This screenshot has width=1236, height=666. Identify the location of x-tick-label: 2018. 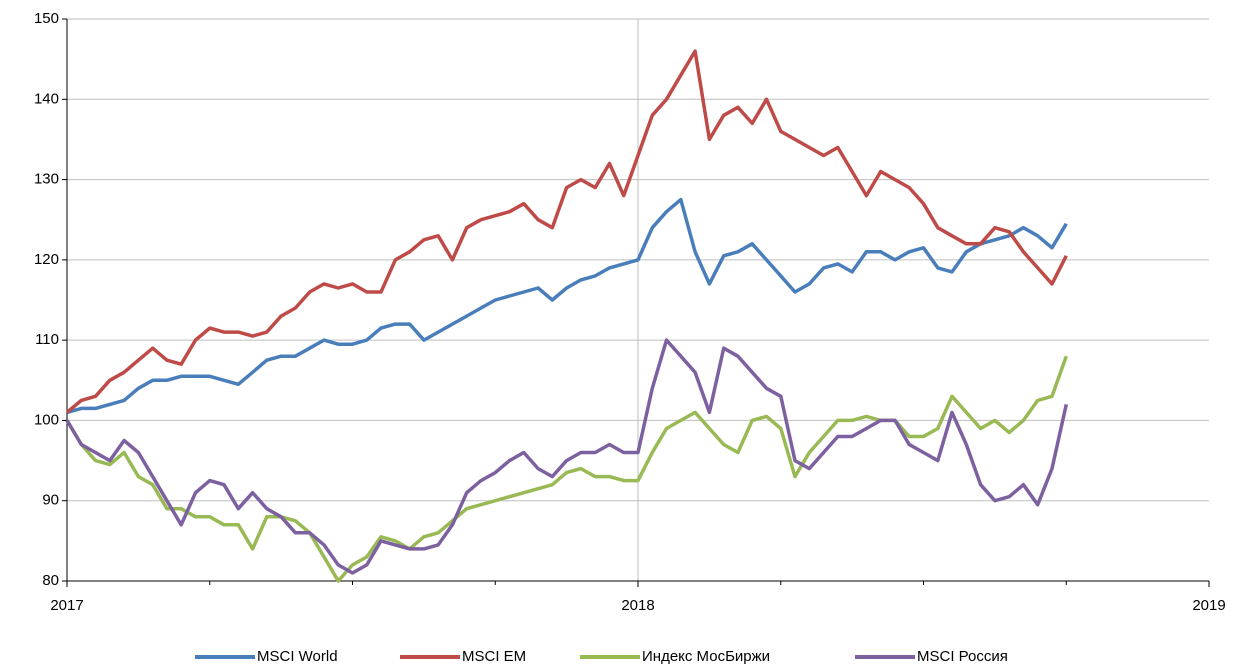
(637, 605).